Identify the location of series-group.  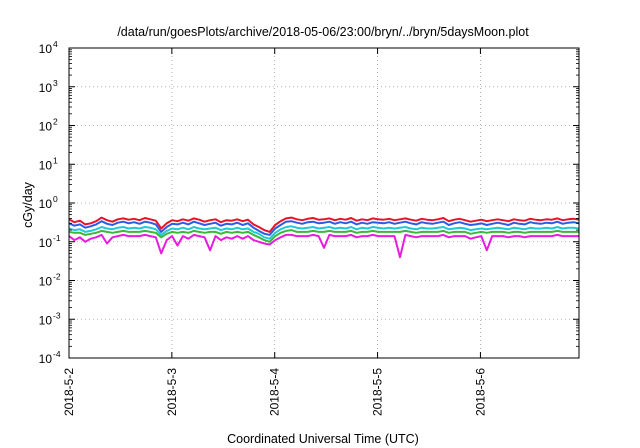
(324, 237).